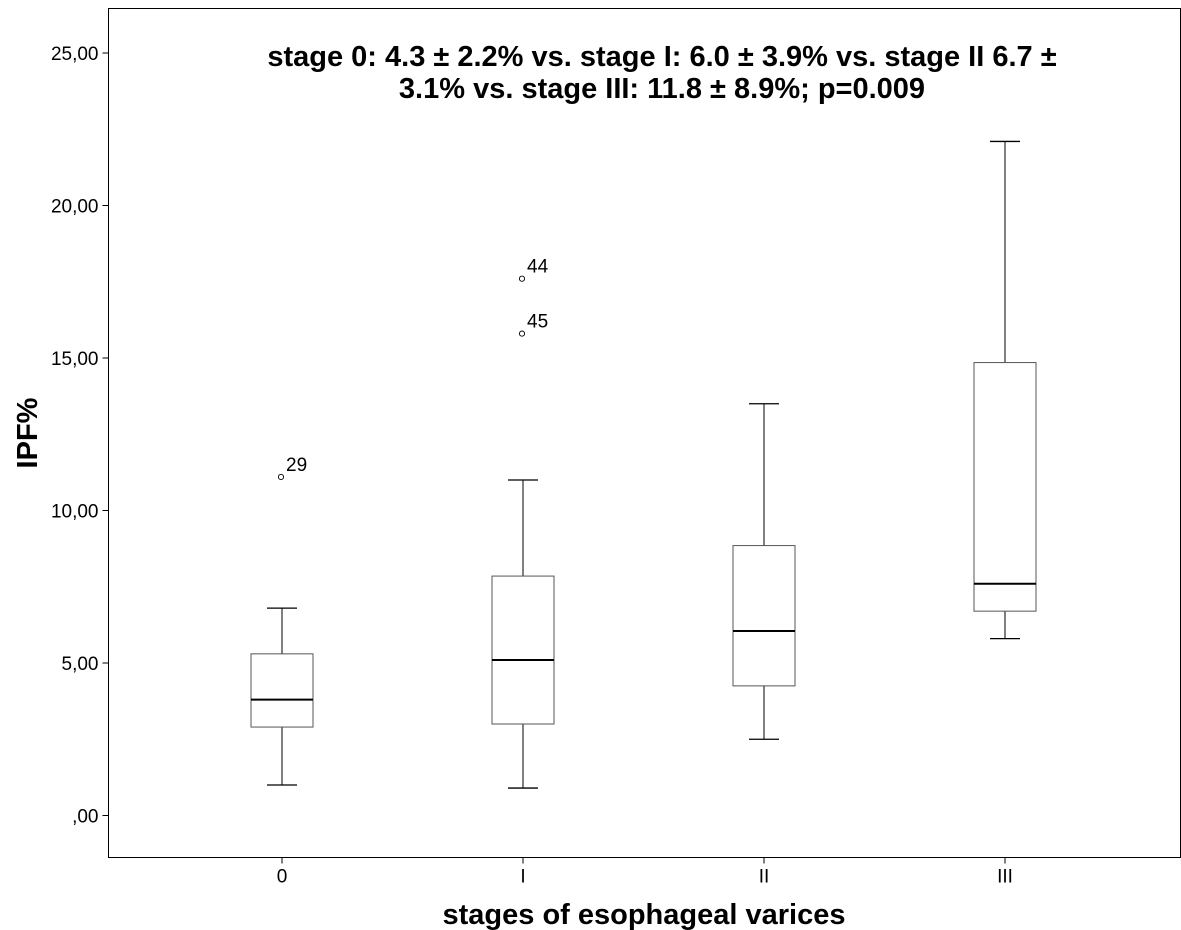 The height and width of the screenshot is (930, 1181). Describe the element at coordinates (1005, 877) in the screenshot. I see `x-tick-label: III` at that location.